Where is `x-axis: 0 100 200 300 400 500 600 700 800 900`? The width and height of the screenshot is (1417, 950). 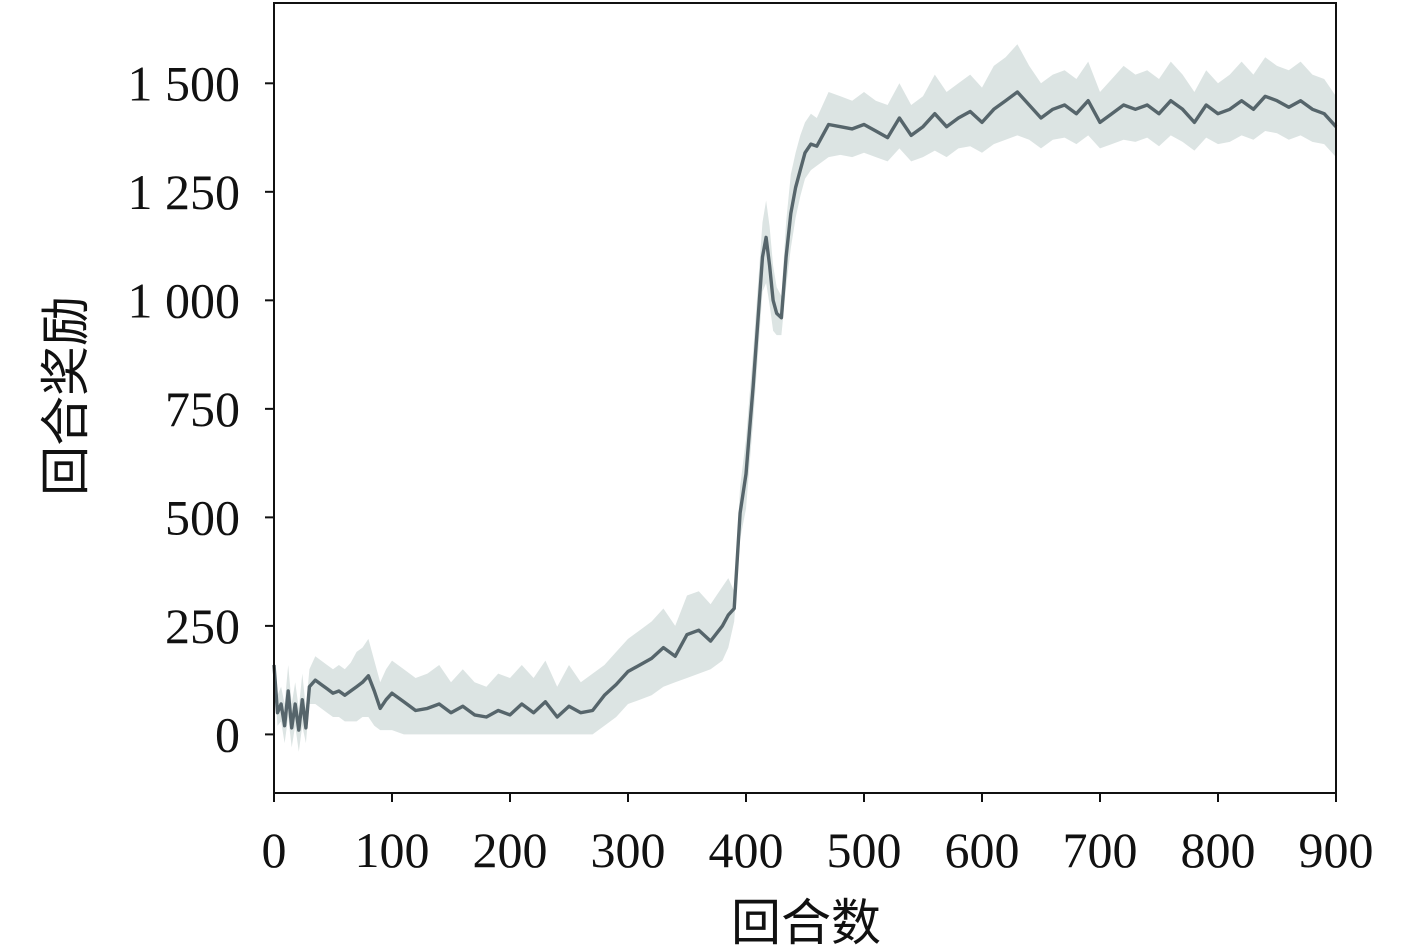 x-axis: 0 100 200 300 400 500 600 700 800 900 is located at coordinates (818, 835).